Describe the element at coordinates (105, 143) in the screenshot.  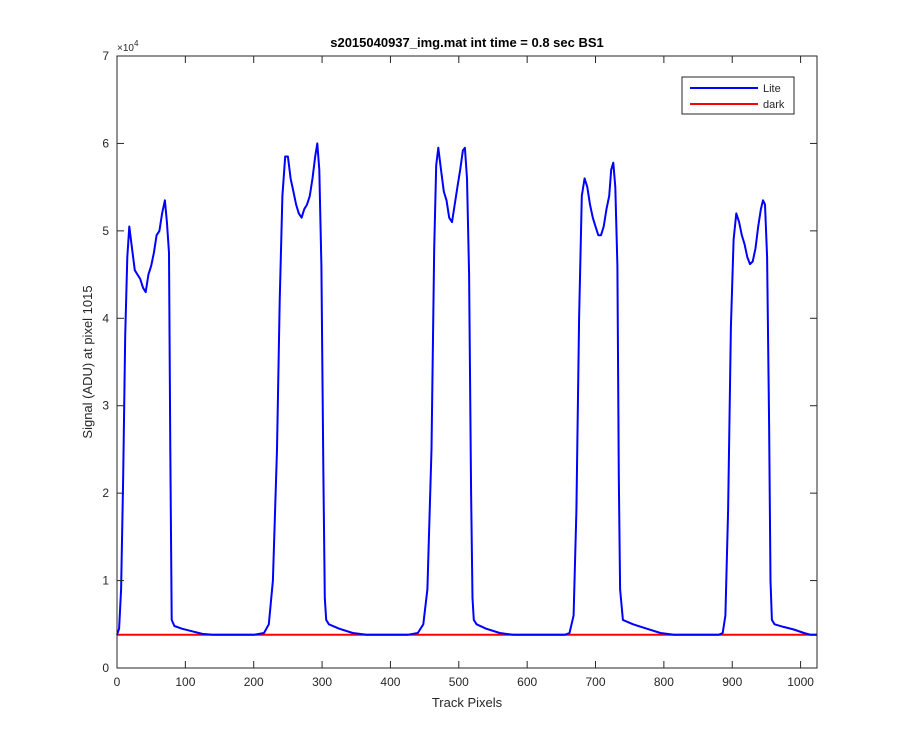
I see `y-tick-label: 6` at that location.